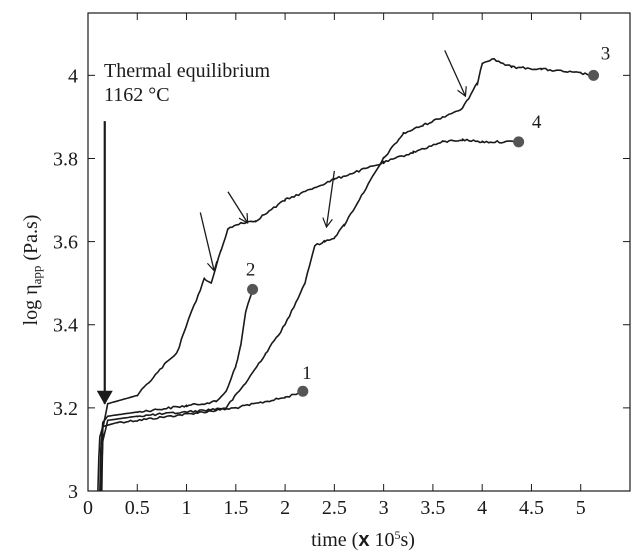 The height and width of the screenshot is (553, 639). Describe the element at coordinates (73, 492) in the screenshot. I see `y-tick-label: 3` at that location.